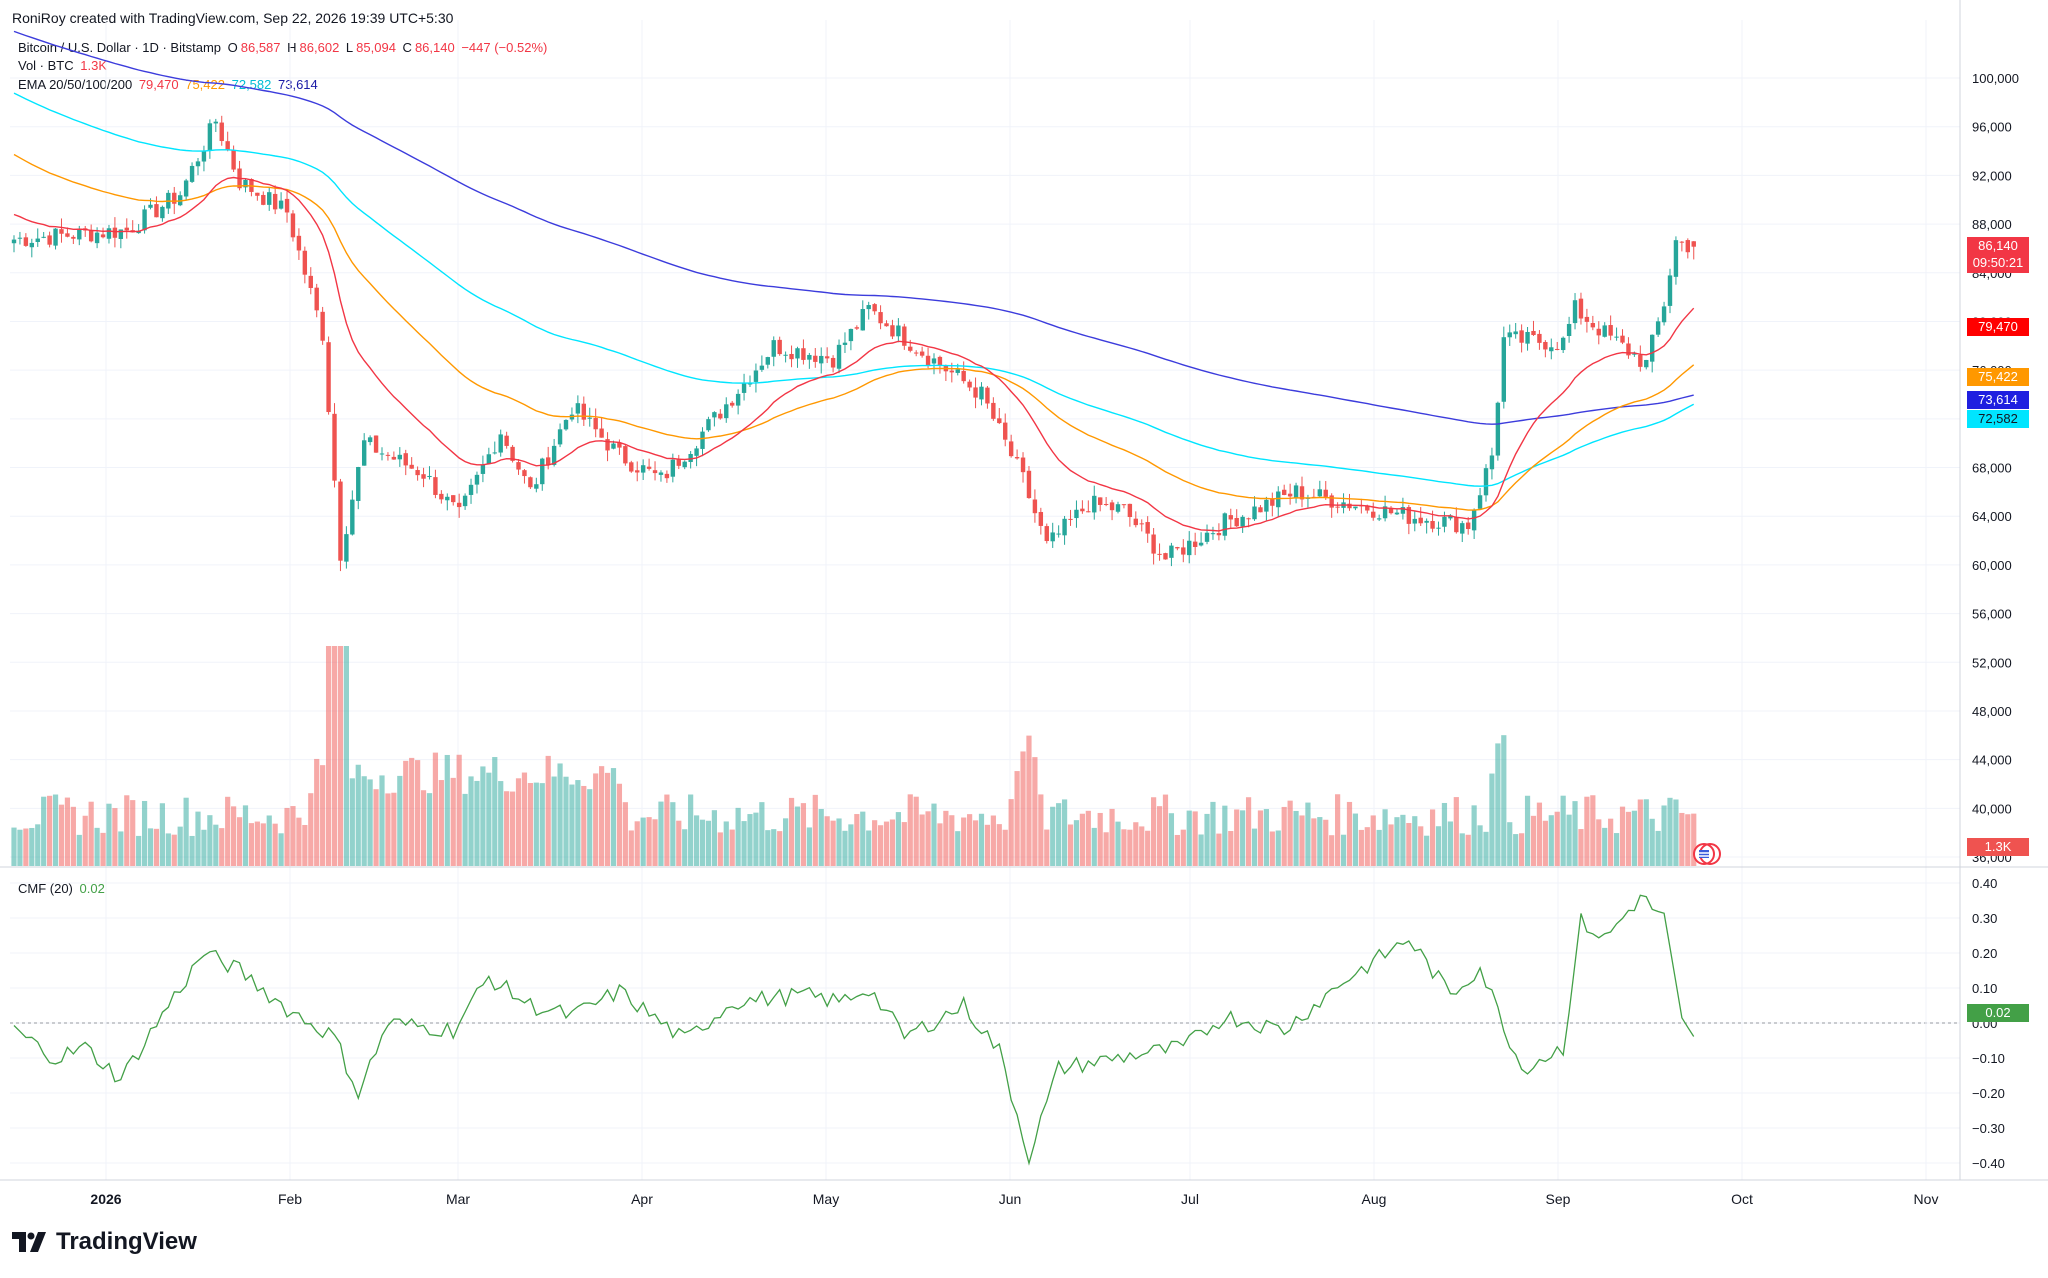 The width and height of the screenshot is (2048, 1278). I want to click on time-tick-label: Apr, so click(642, 1199).